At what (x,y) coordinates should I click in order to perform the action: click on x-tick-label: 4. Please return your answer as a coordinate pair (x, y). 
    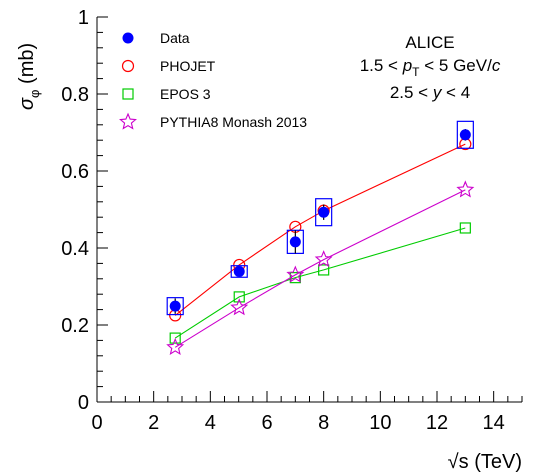
    Looking at the image, I should click on (210, 423).